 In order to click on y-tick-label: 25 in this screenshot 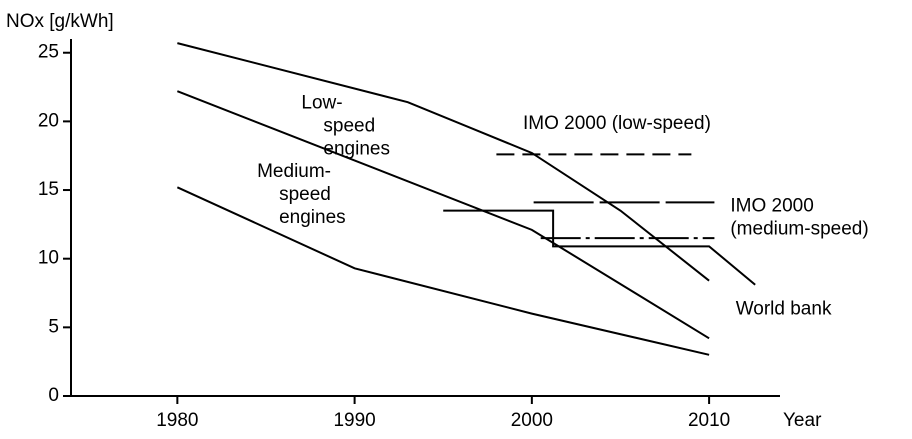, I will do `click(48, 52)`.